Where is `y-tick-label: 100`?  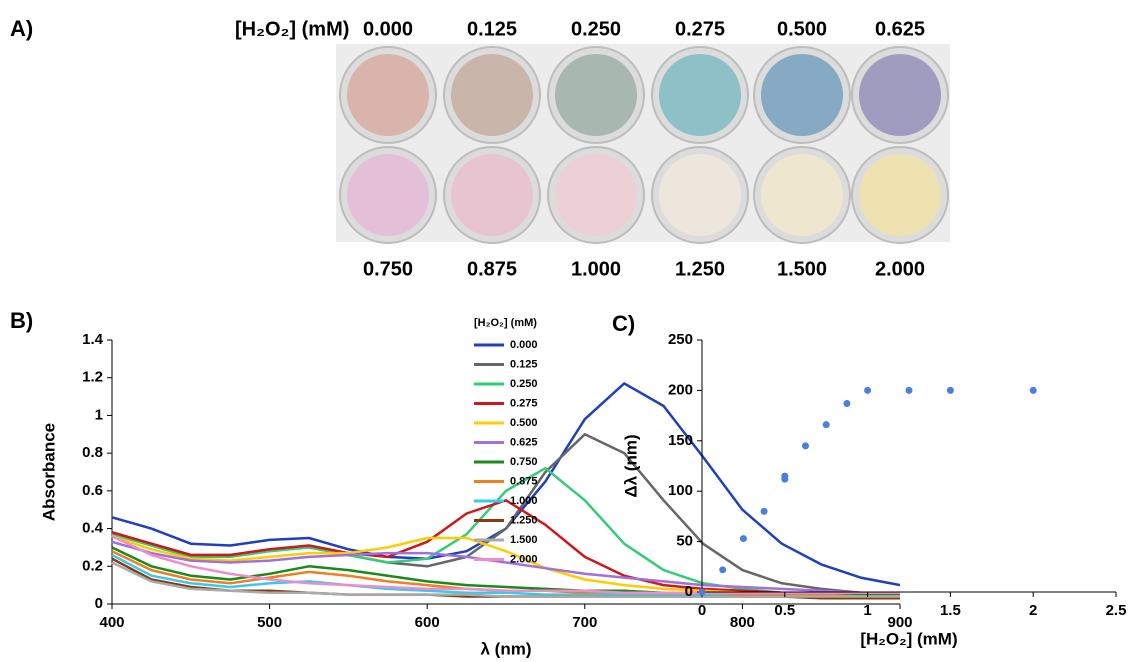 y-tick-label: 100 is located at coordinates (680, 490).